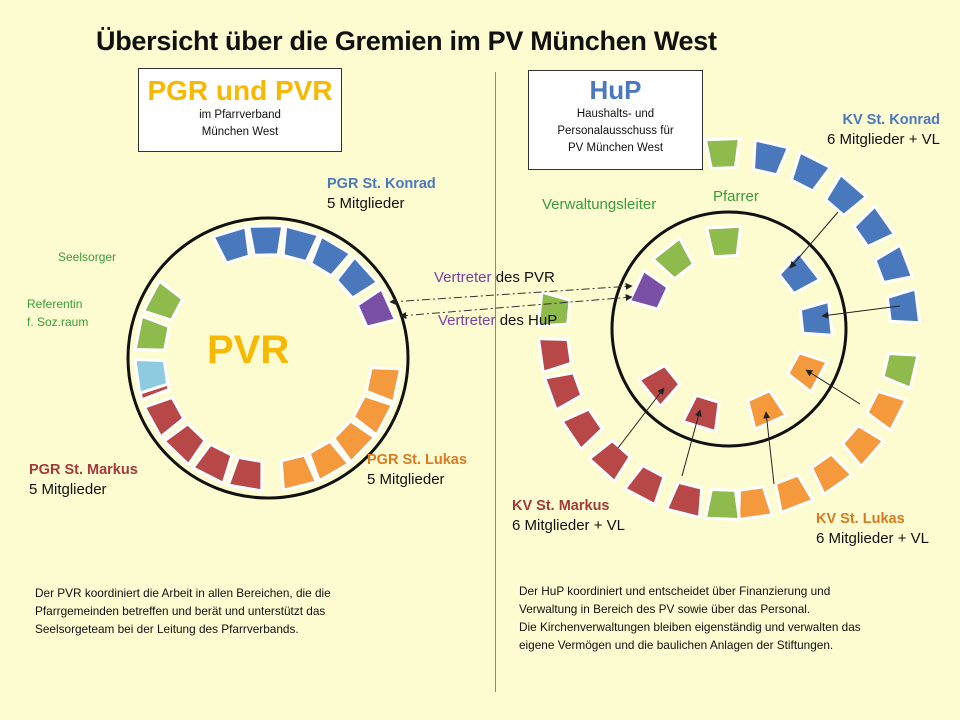 Image resolution: width=960 pixels, height=720 pixels. Describe the element at coordinates (240, 132) in the screenshot. I see `pgr-pvr-line2: München West` at that location.